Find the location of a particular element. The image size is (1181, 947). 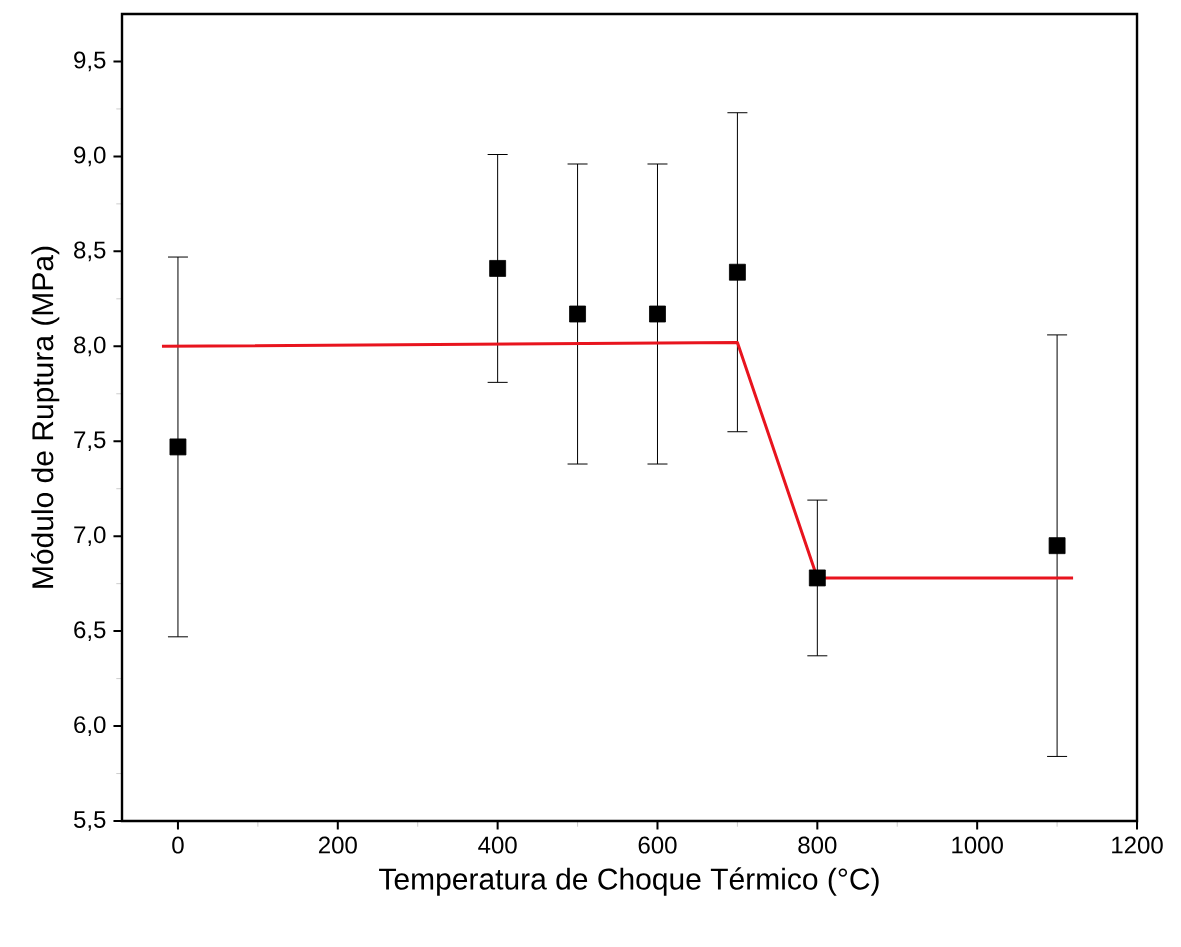

y-tick-label: 8,0 is located at coordinates (90, 346).